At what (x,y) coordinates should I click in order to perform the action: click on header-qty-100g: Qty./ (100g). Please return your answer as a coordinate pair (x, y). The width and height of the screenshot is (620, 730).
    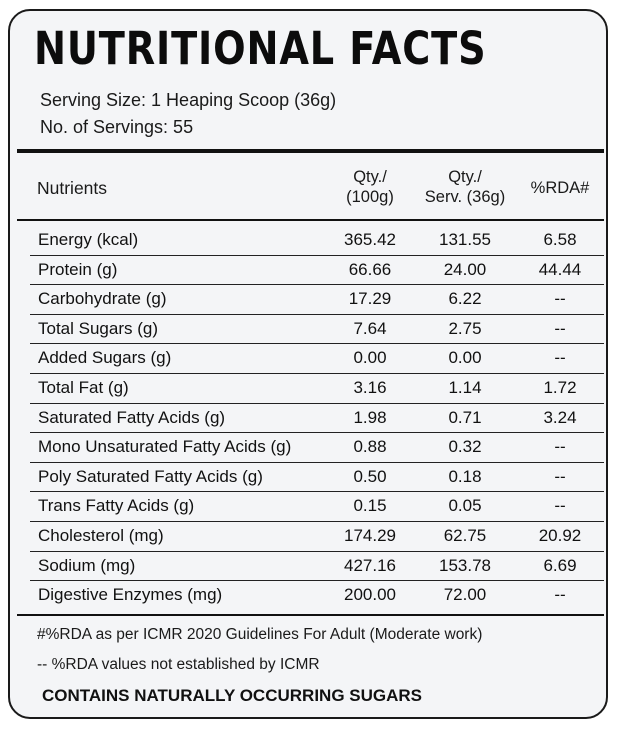
    Looking at the image, I should click on (370, 187).